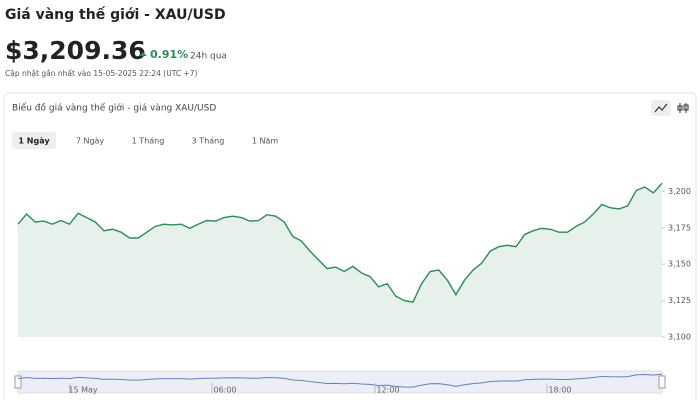 This screenshot has width=700, height=400. I want to click on y-tick-label: 3,100, so click(679, 337).